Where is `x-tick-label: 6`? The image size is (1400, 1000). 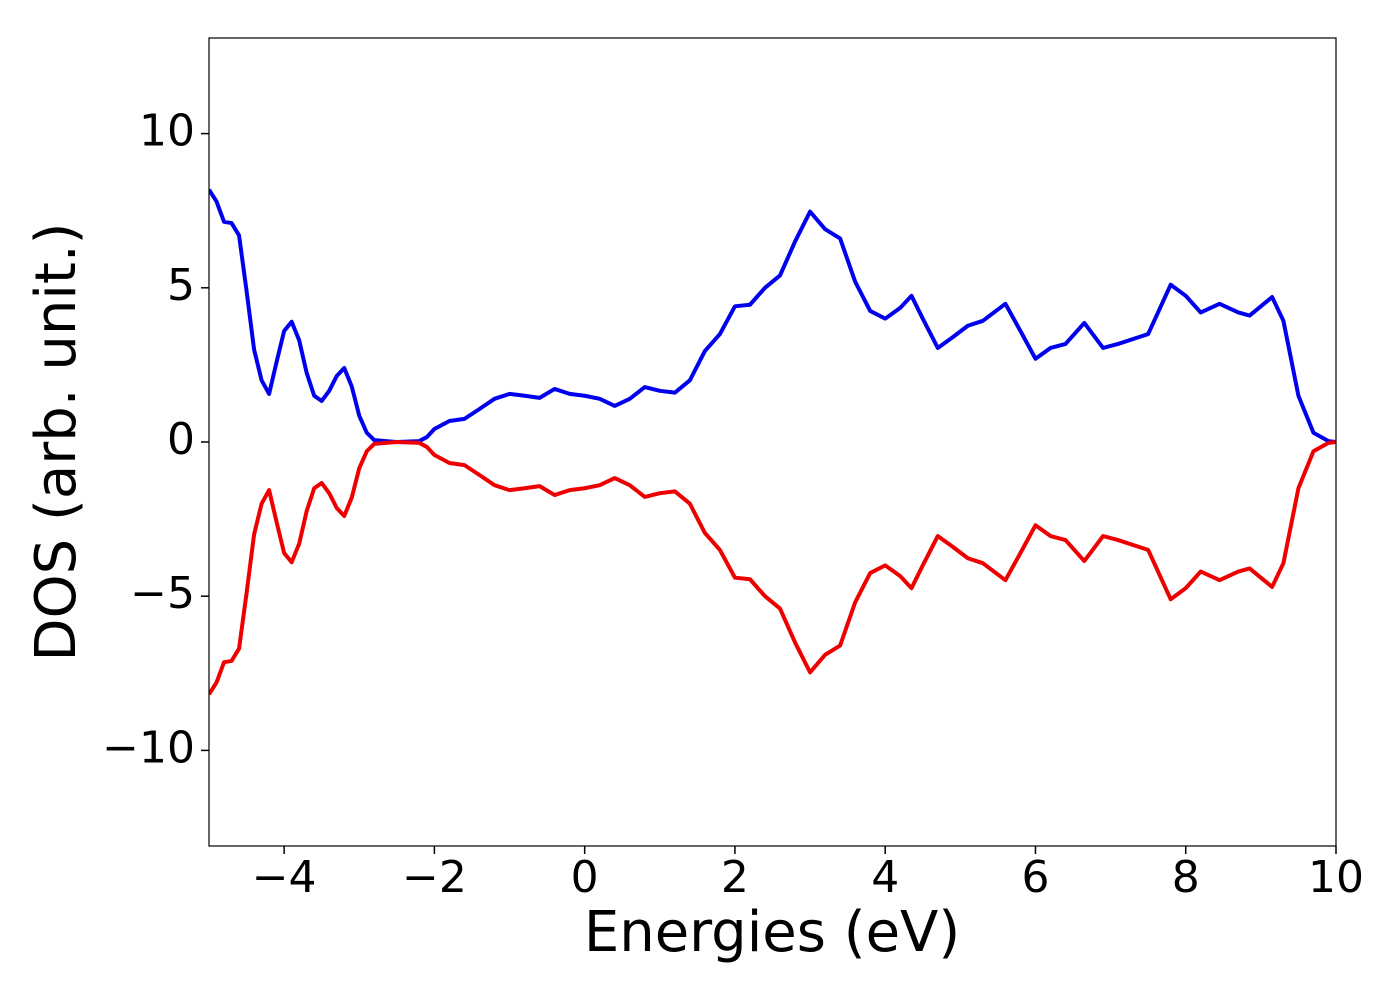 x-tick-label: 6 is located at coordinates (1035, 877).